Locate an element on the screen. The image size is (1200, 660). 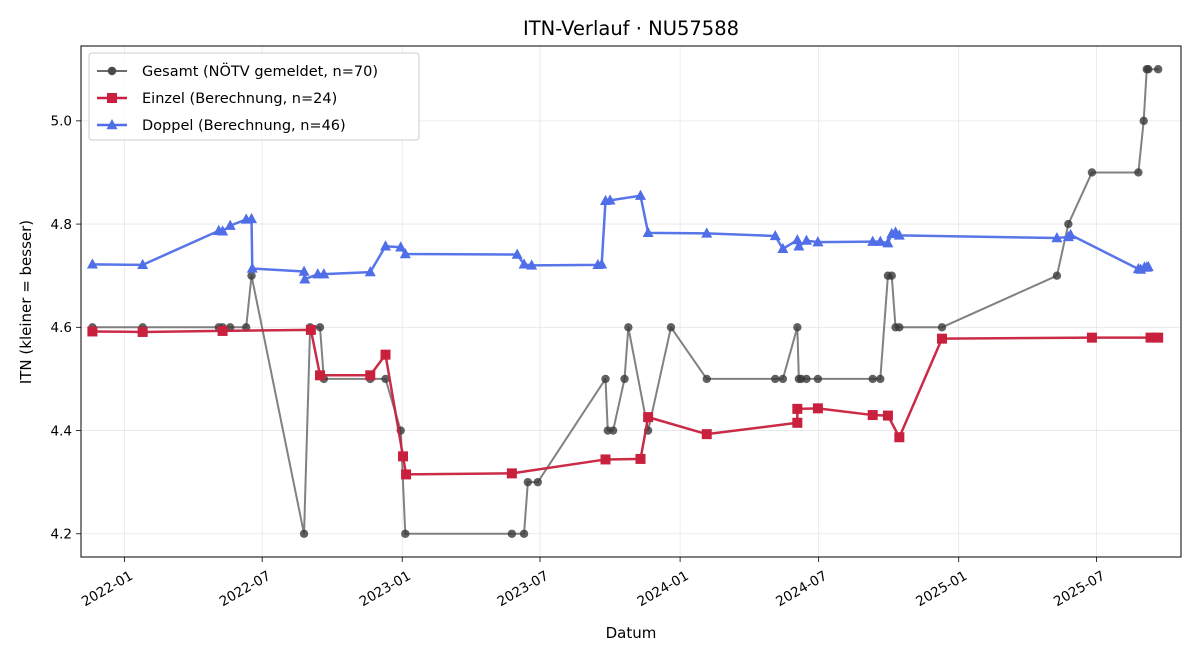
legend-item-doppel: Doppel (Berechnung, n=46) is located at coordinates (221, 126).